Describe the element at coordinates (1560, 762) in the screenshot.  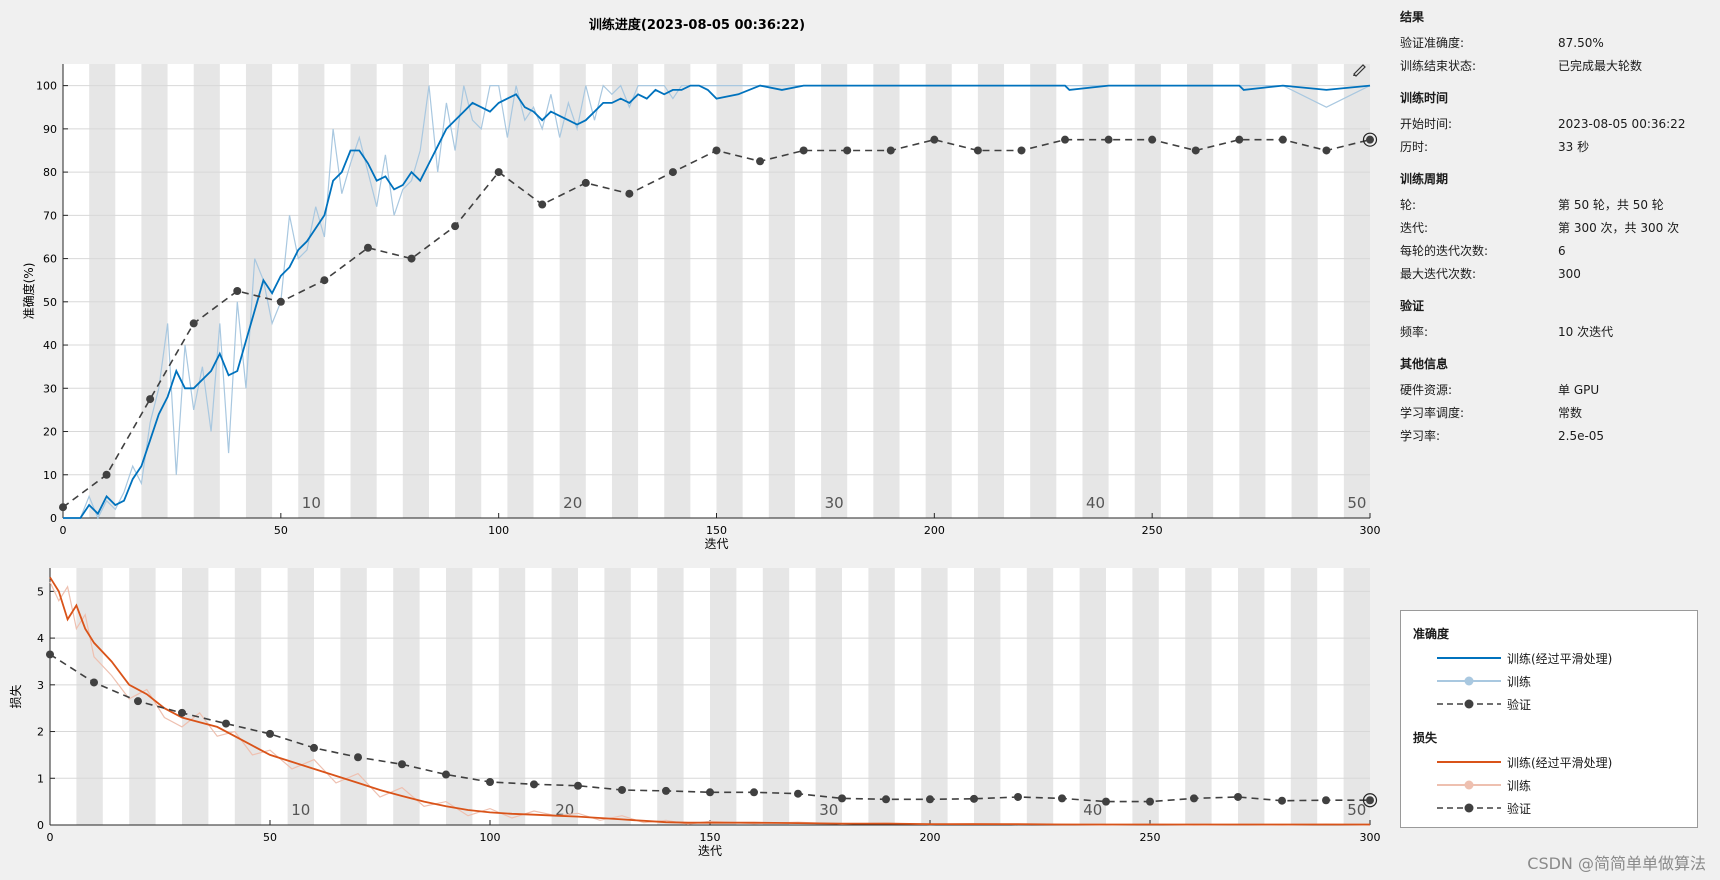
I see `legend-loss-smooth-label: 训练(经过平滑处理)` at that location.